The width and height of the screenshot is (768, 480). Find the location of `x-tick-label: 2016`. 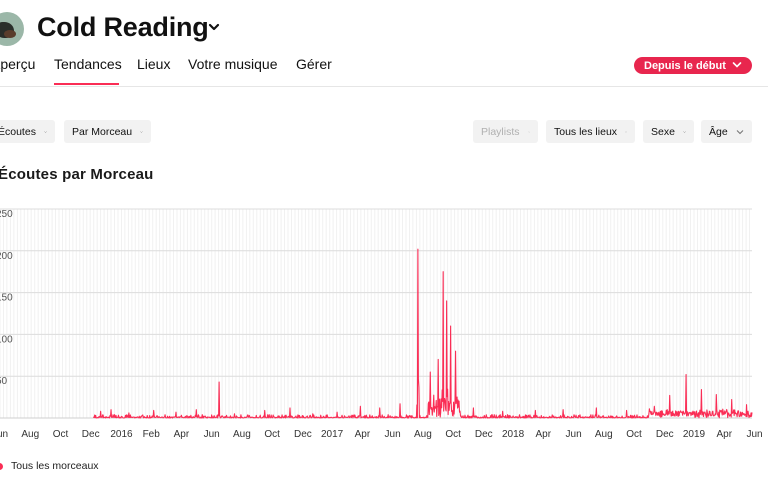

x-tick-label: 2016 is located at coordinates (121, 434).